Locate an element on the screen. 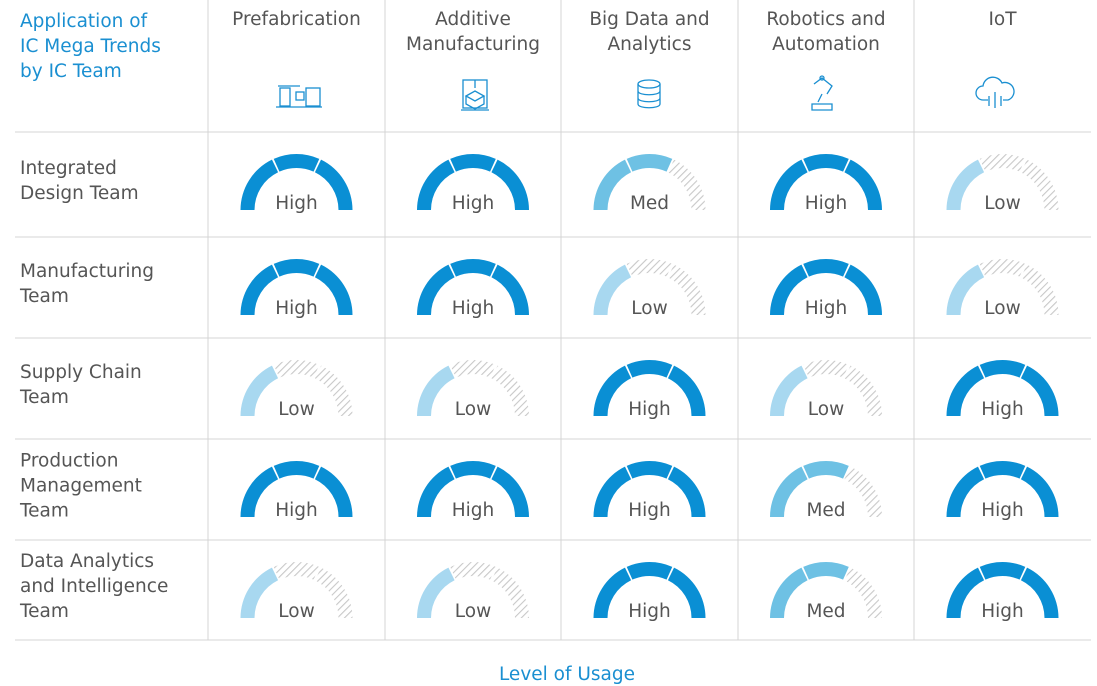 The width and height of the screenshot is (1097, 686). footer-label: Level of Usage is located at coordinates (567, 674).